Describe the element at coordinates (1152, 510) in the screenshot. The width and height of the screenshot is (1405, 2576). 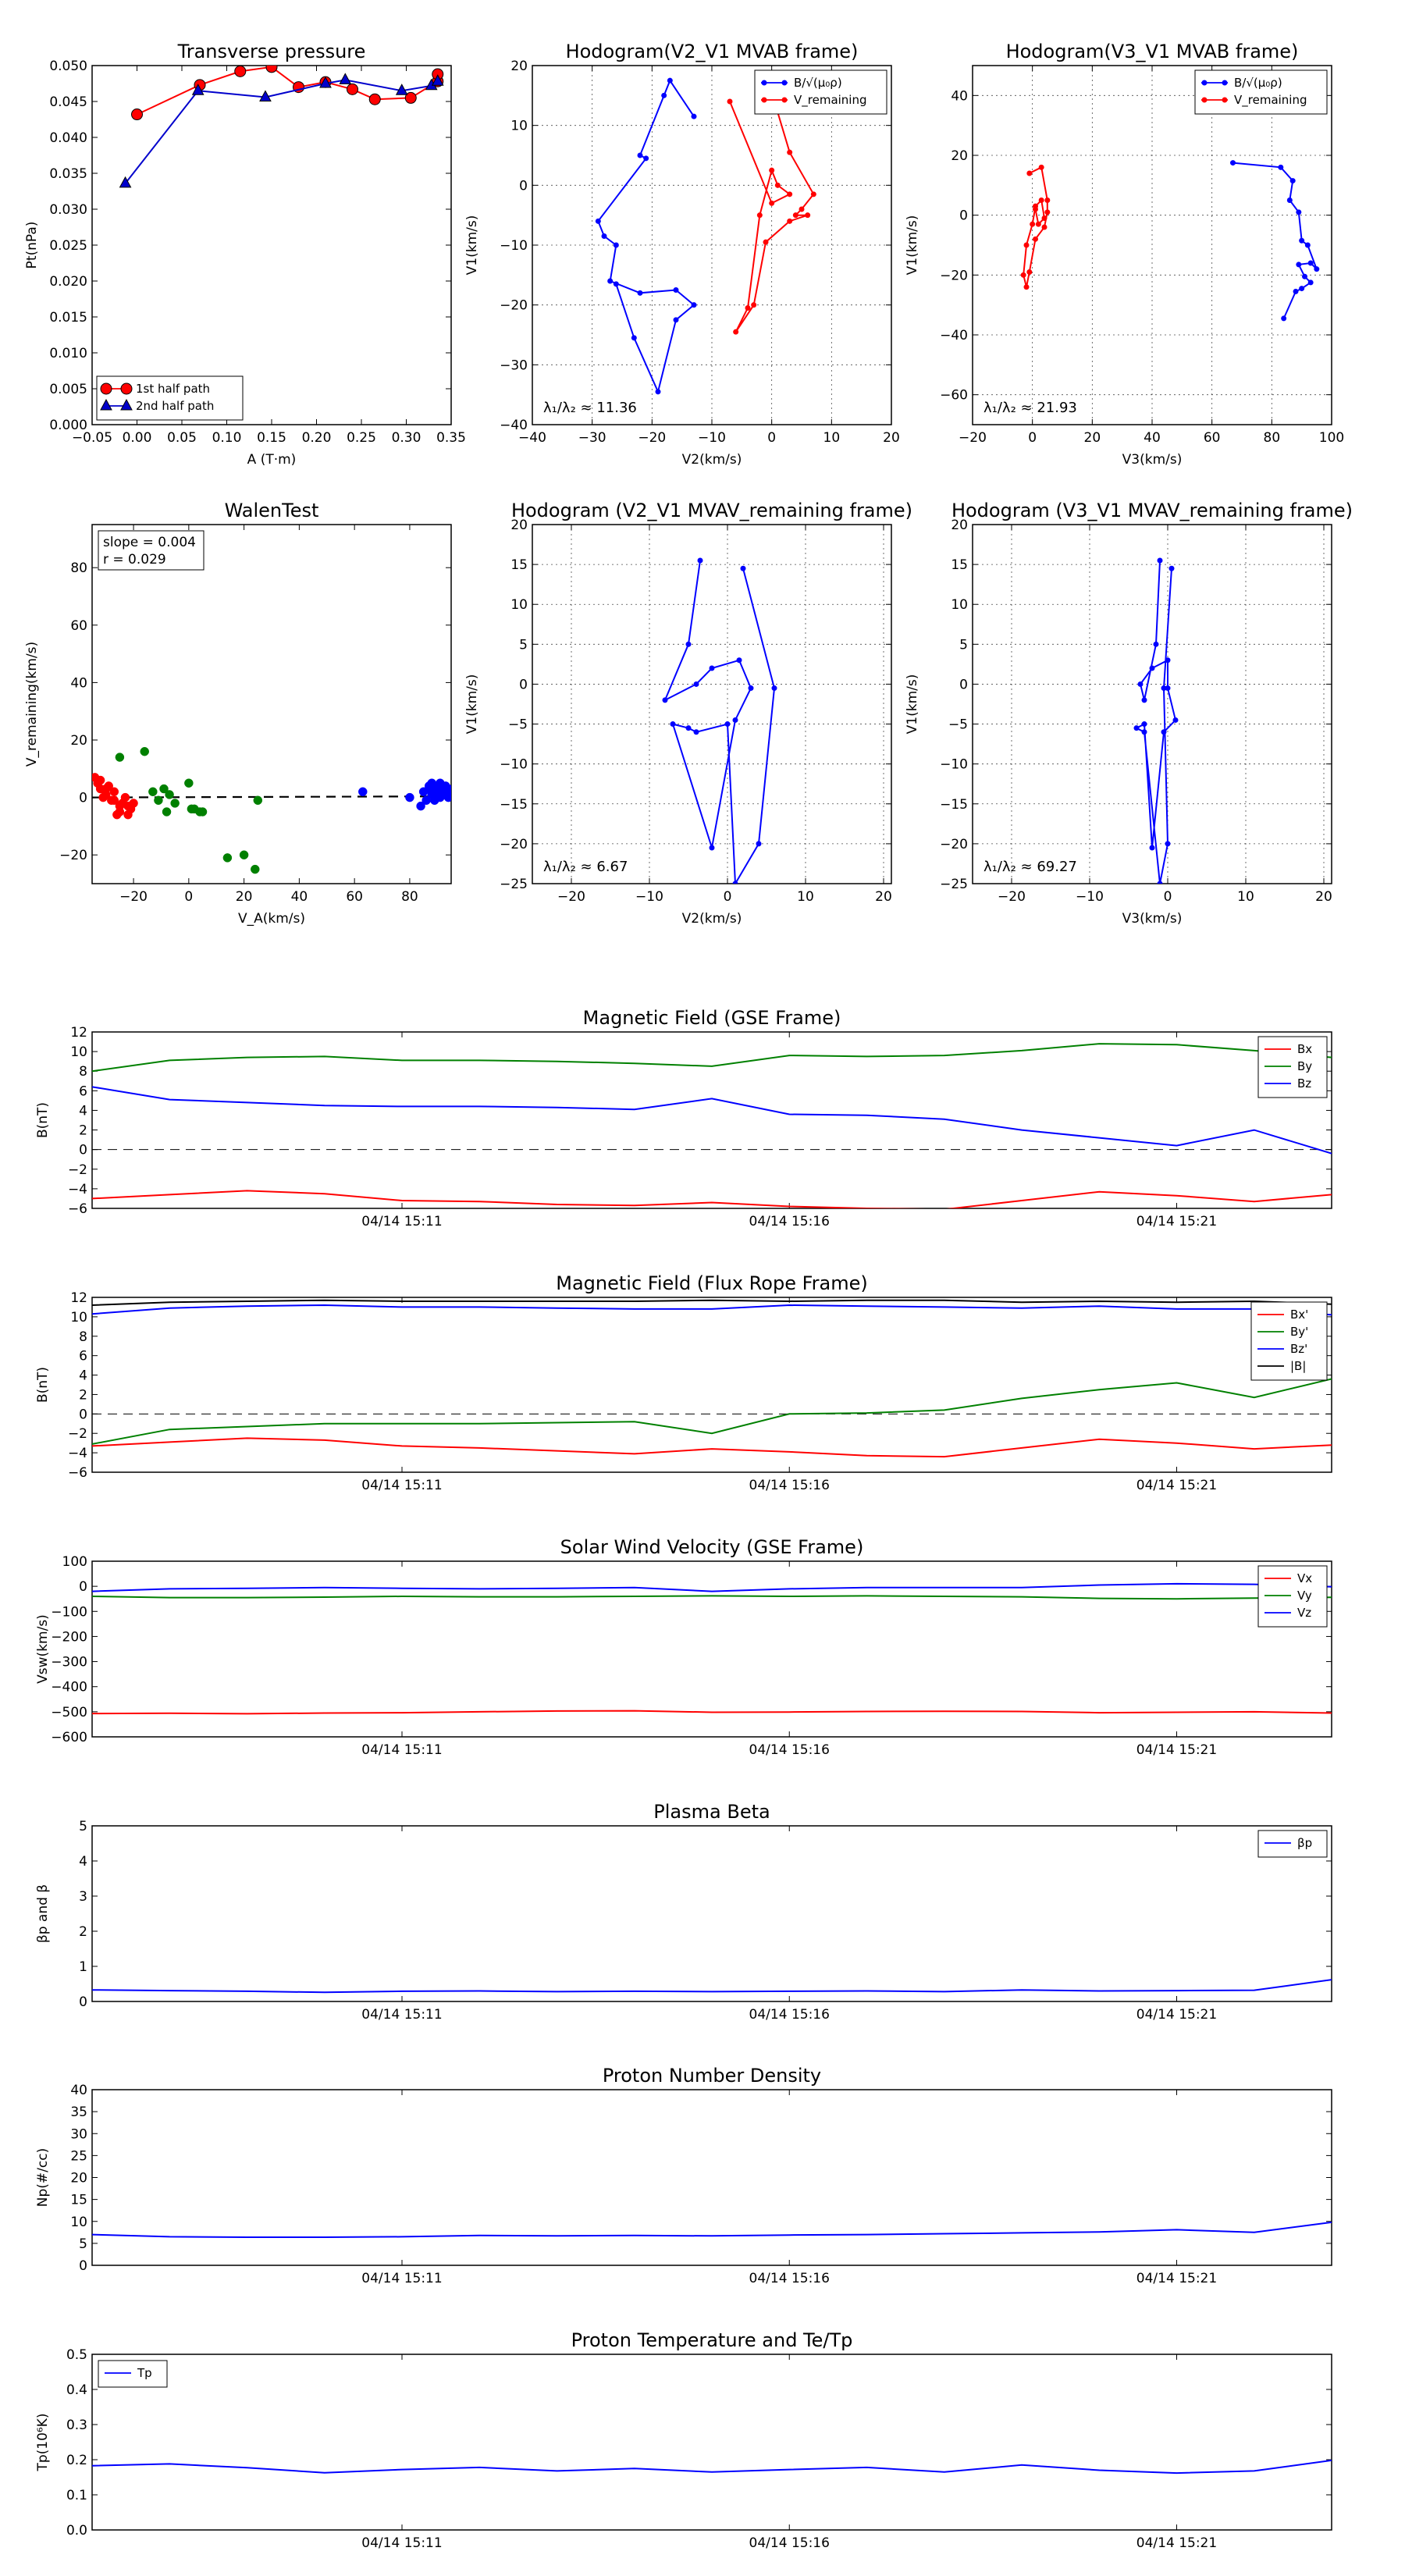
I see `chart-title: Hodogram (V3_V1 MVAV_remaining frame)` at that location.